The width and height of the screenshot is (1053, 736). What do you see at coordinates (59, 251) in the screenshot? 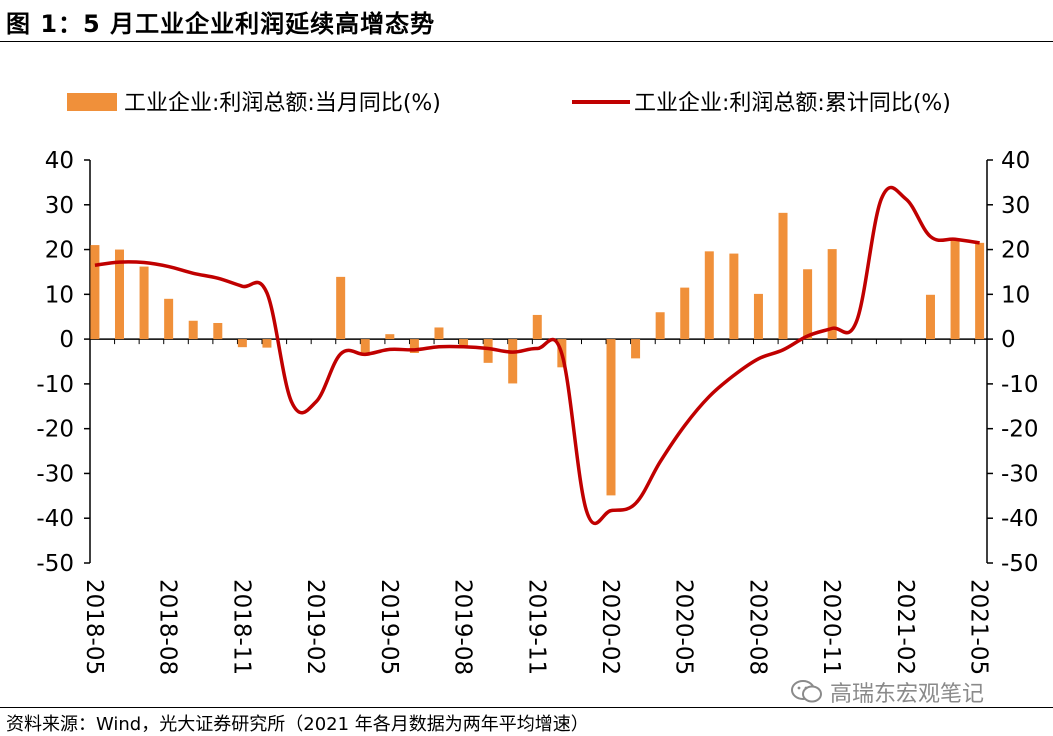
I see `left-y-tick-label: 20` at bounding box center [59, 251].